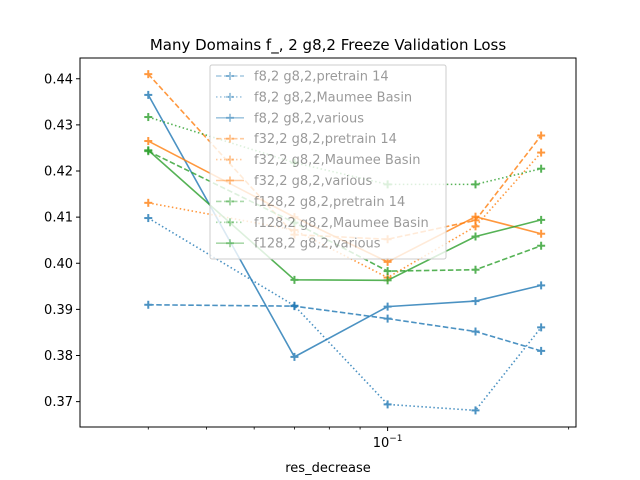 The image size is (640, 480). What do you see at coordinates (337, 160) in the screenshot?
I see `legend-label: f32,2 g8,2,Maumee Basin` at bounding box center [337, 160].